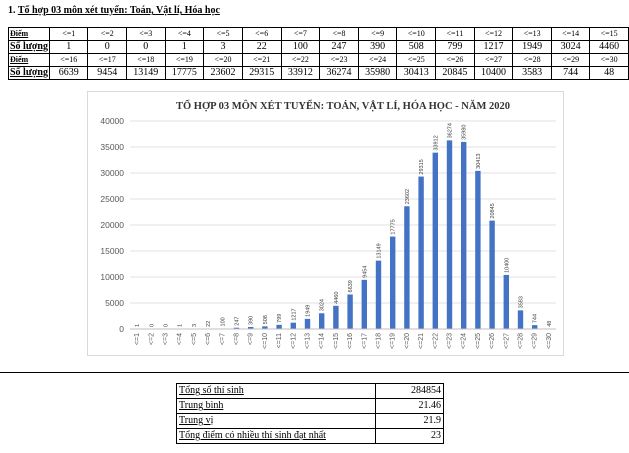  I want to click on data-label: 1949, so click(309, 311).